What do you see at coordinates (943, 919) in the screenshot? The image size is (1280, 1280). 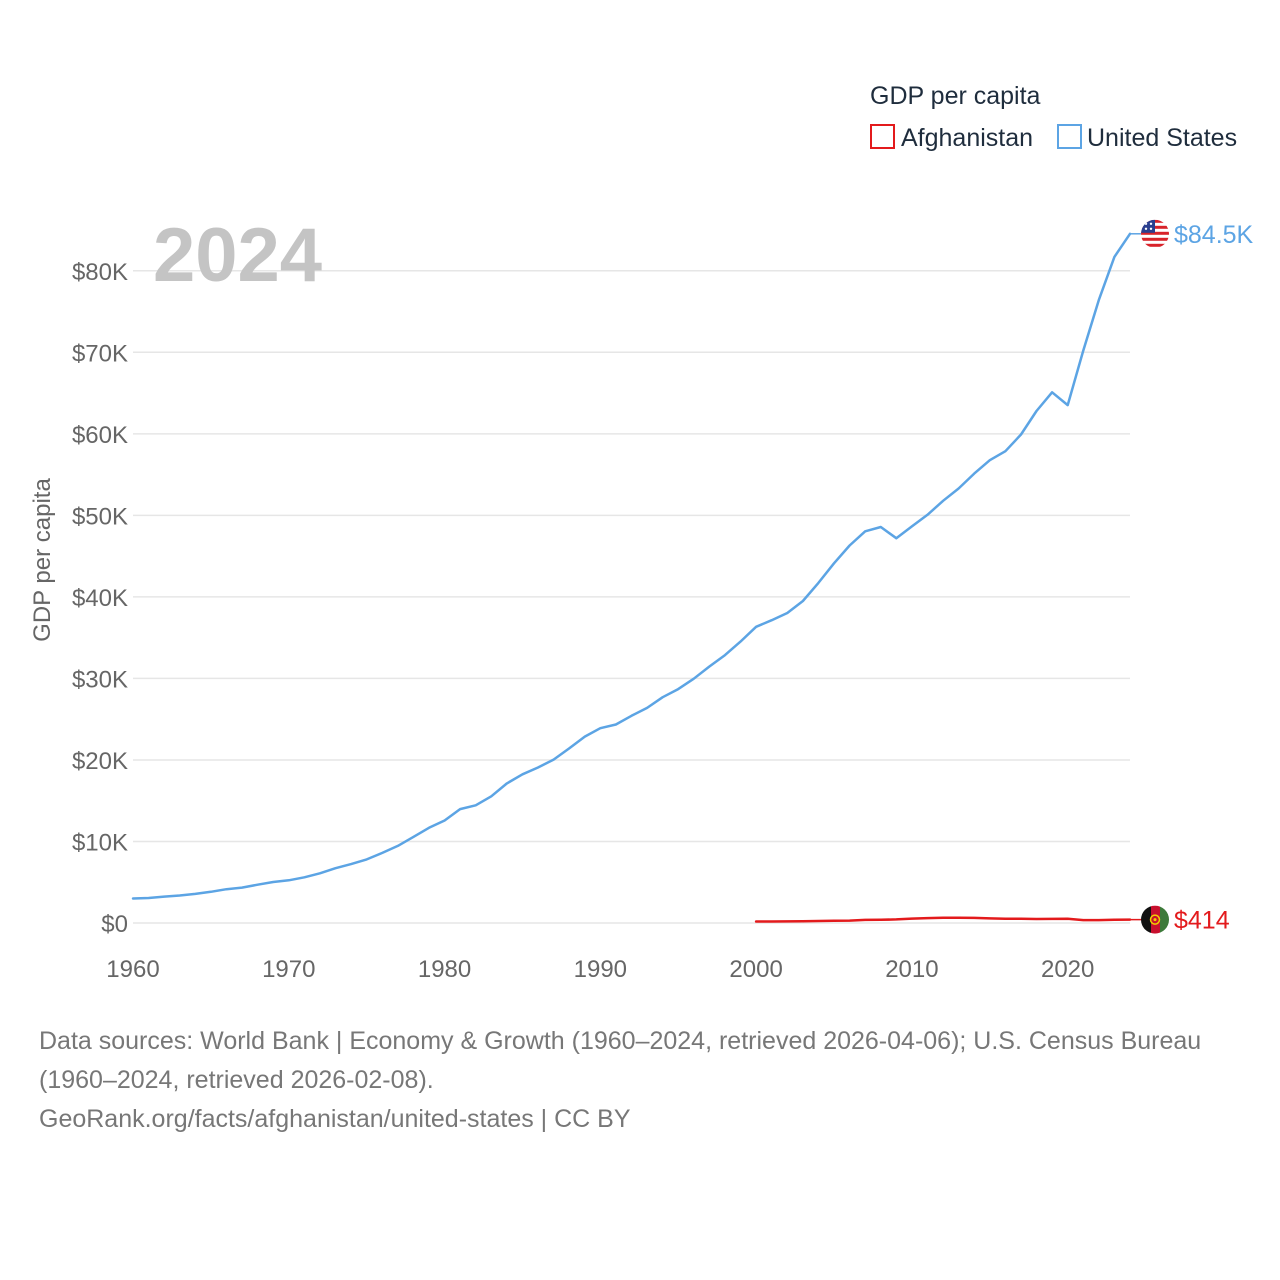 I see `afghanistan-series-line` at bounding box center [943, 919].